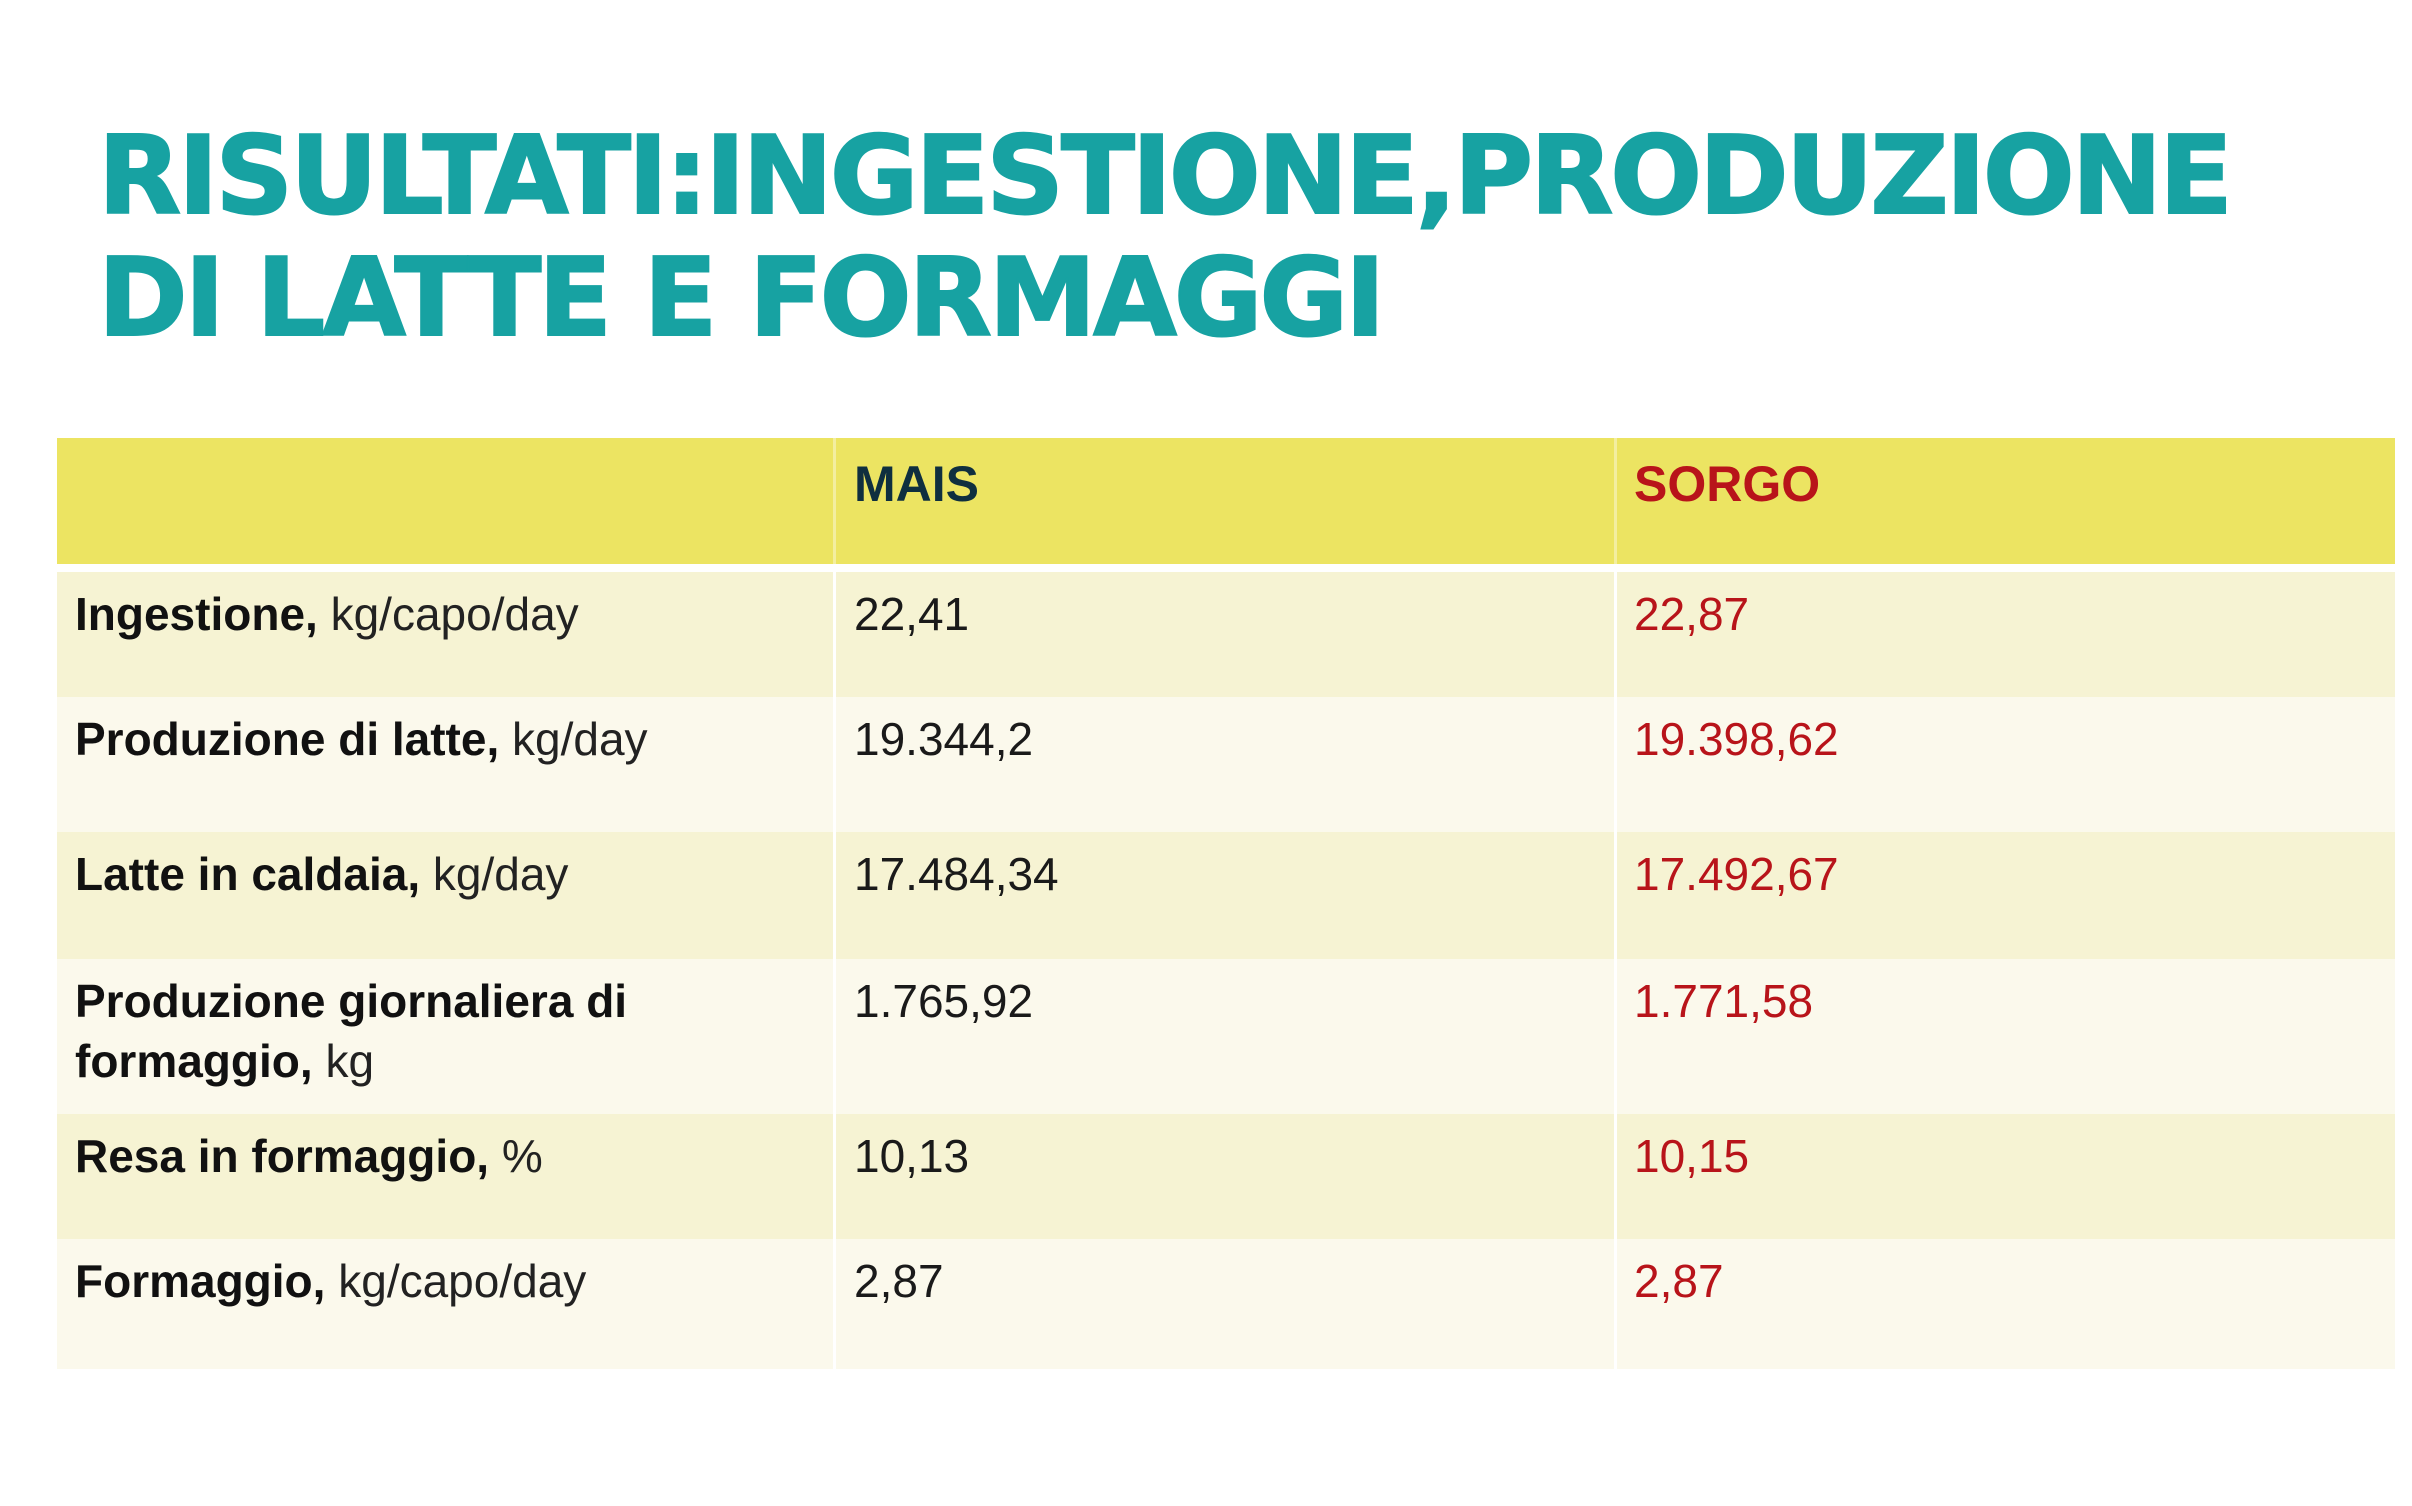 The width and height of the screenshot is (2412, 1506). I want to click on row-label: Formaggio, kg/capo/day, so click(446, 1304).